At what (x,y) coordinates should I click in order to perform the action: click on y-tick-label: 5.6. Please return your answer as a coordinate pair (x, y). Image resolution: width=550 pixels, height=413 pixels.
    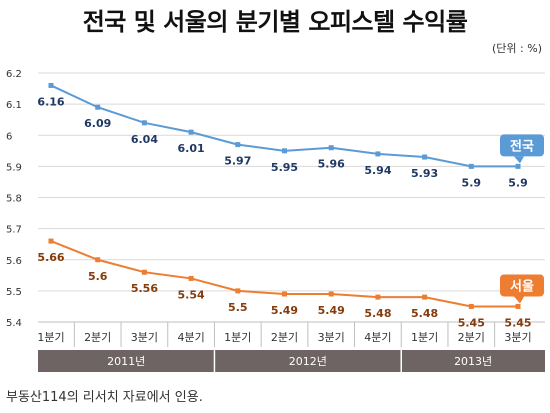
    Looking at the image, I should click on (14, 261).